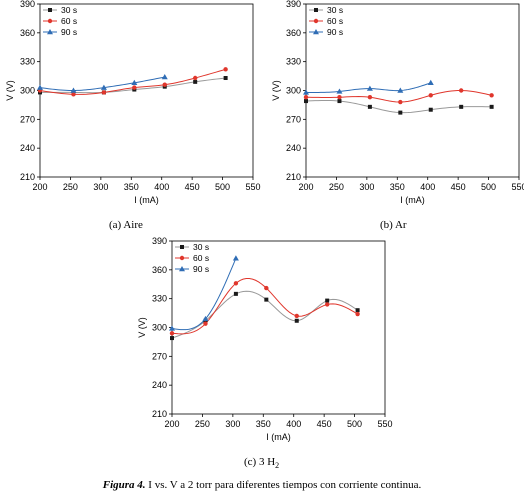 This screenshot has height=496, width=524. What do you see at coordinates (427, 187) in the screenshot?
I see `chart2-x-tick-label: 400` at bounding box center [427, 187].